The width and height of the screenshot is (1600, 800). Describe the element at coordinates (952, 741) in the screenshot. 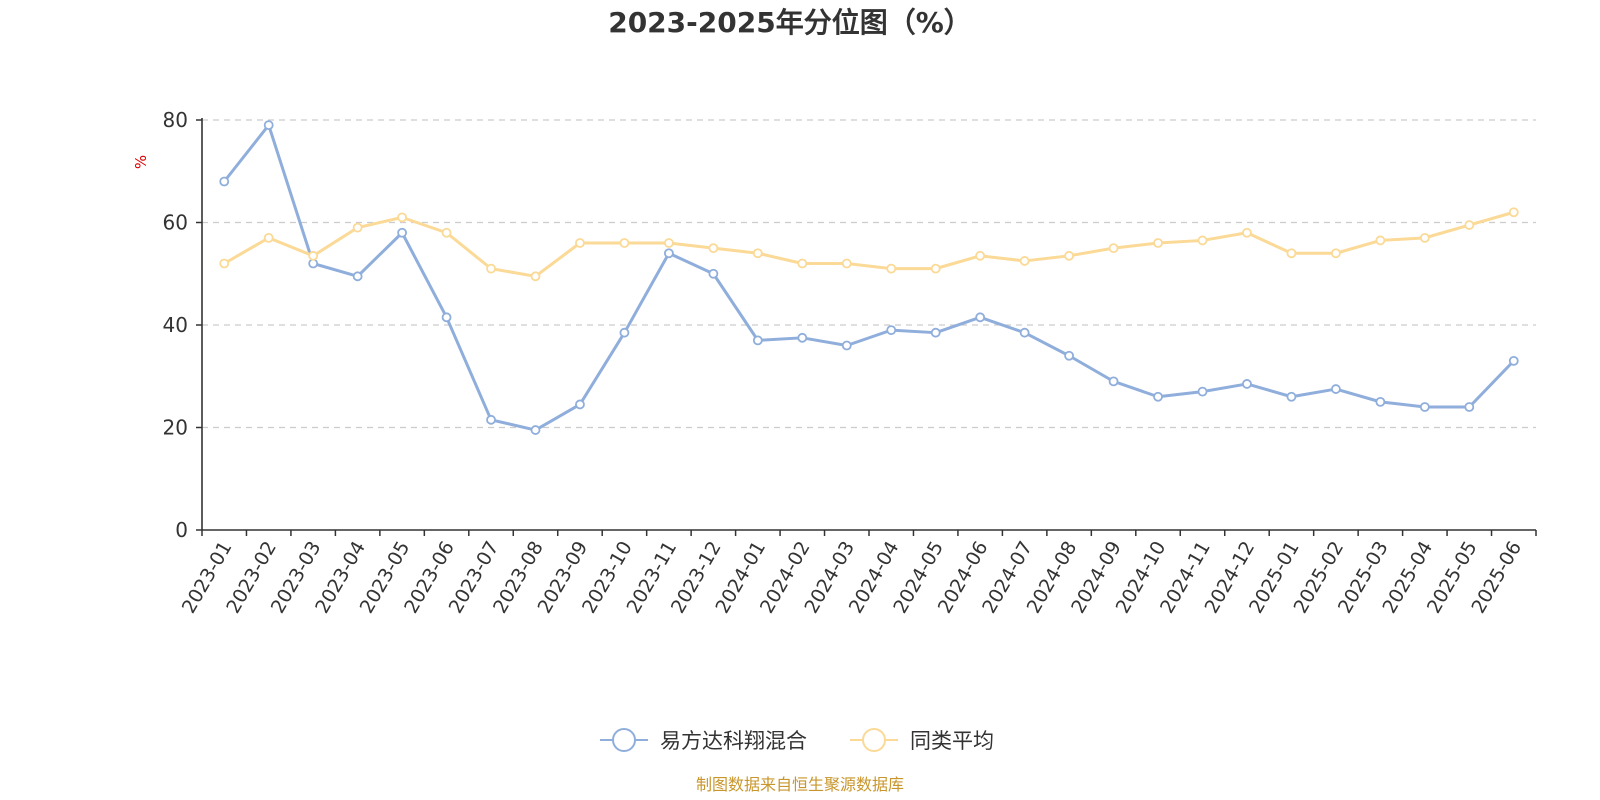

I see `legend-label: 同类平均` at that location.